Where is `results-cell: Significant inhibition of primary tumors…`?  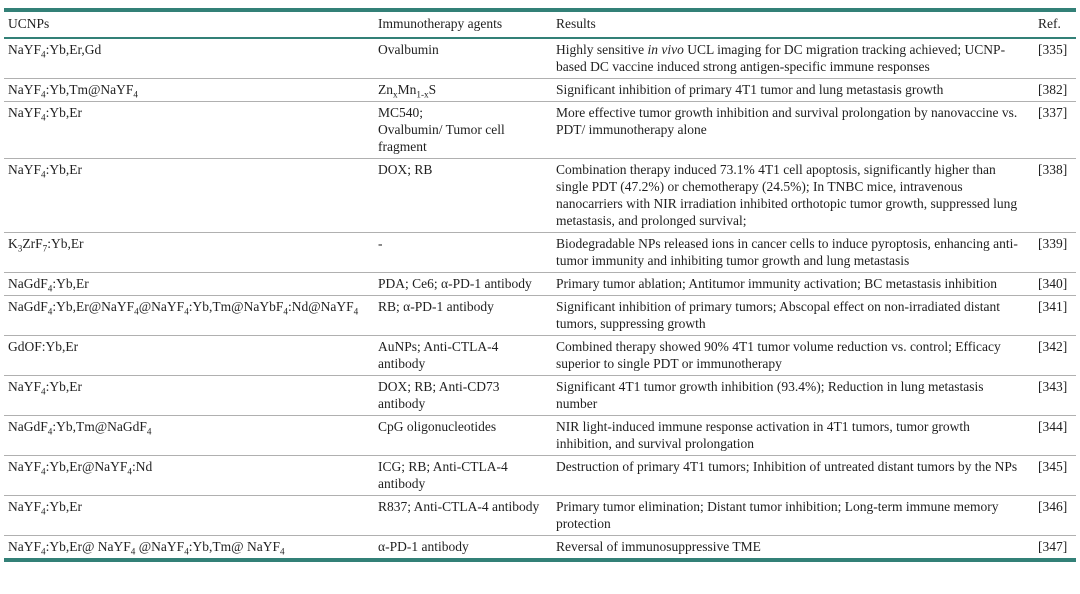
results-cell: Significant inhibition of primary tumors… is located at coordinates (778, 315).